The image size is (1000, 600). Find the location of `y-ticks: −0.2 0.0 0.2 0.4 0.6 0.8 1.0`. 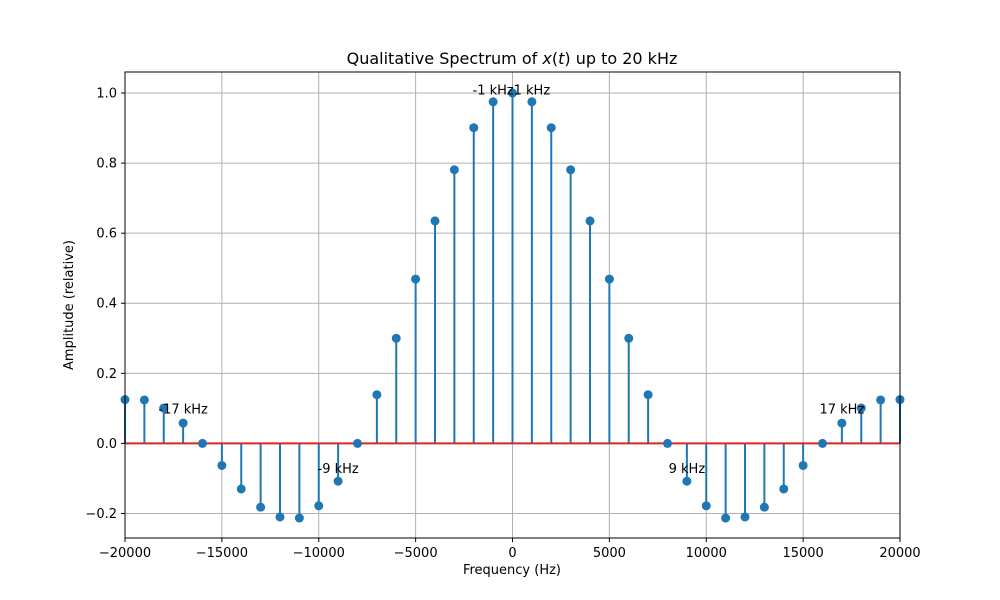

y-ticks: −0.2 0.0 0.2 0.4 0.6 0.8 1.0 is located at coordinates (105, 304).